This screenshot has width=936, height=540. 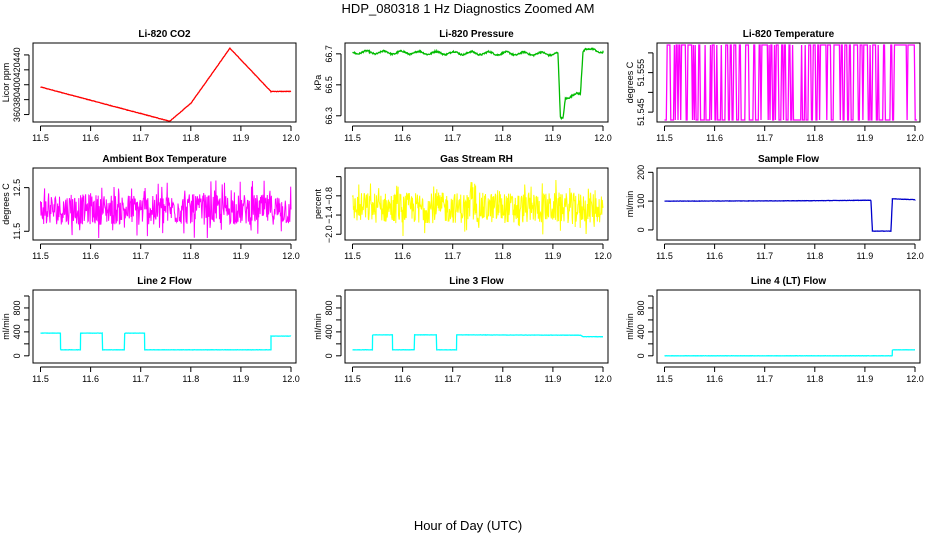 What do you see at coordinates (641, 172) in the screenshot?
I see `y-tick-label: 200` at bounding box center [641, 172].